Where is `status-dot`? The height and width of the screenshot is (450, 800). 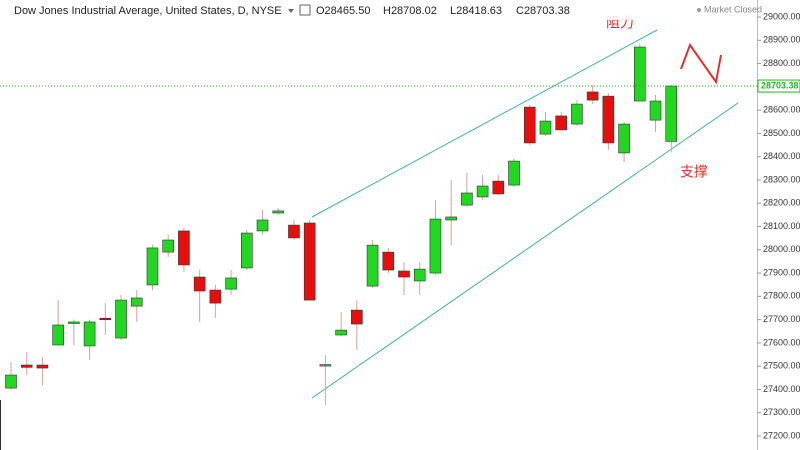 status-dot is located at coordinates (699, 10).